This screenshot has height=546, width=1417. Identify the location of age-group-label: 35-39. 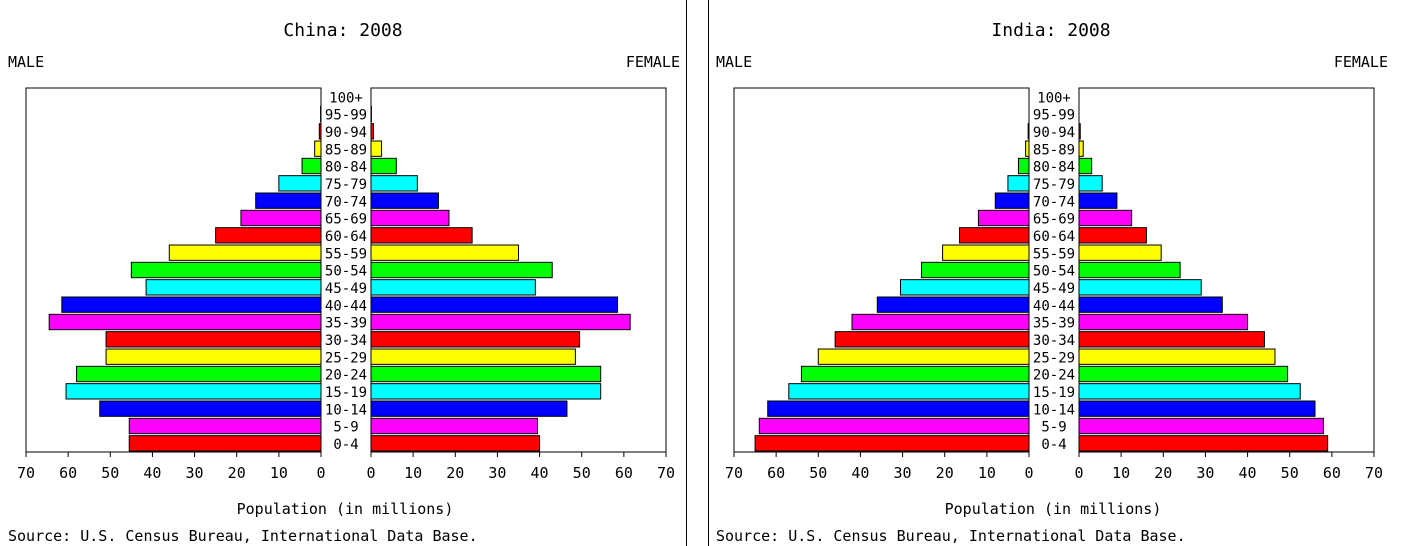
(1054, 324).